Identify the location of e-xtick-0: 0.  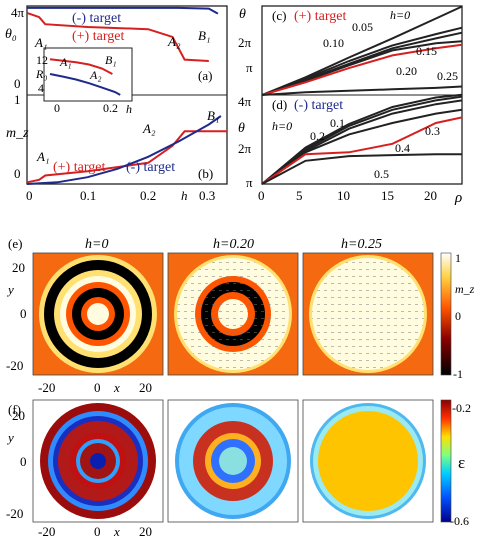
(97, 387).